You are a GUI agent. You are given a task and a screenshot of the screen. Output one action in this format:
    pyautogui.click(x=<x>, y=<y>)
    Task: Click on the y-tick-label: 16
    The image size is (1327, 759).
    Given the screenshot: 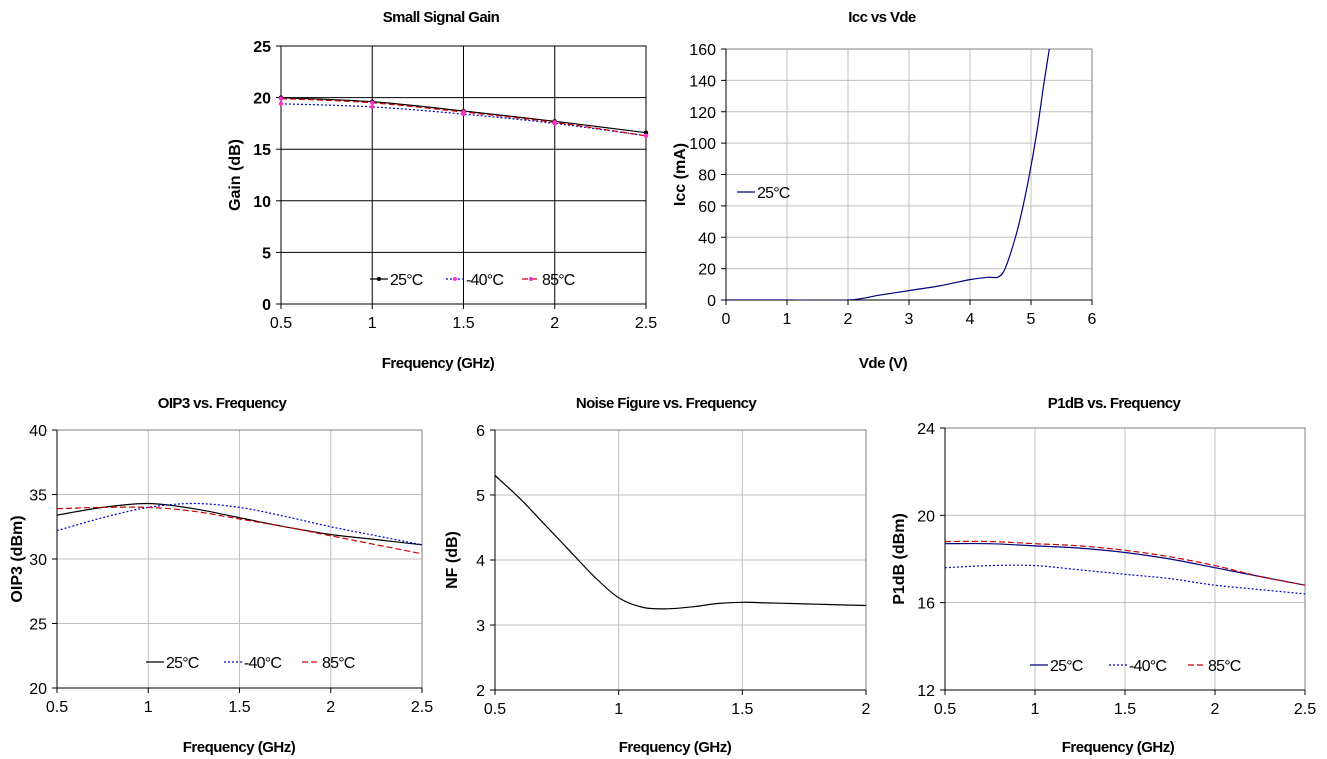 What is the action you would take?
    pyautogui.click(x=926, y=604)
    